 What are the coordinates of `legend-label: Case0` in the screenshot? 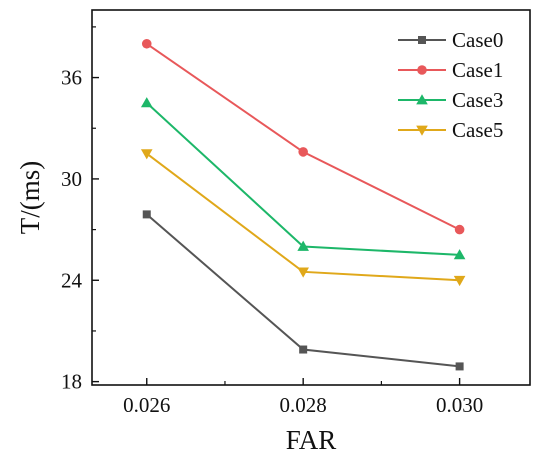 It's located at (477, 40).